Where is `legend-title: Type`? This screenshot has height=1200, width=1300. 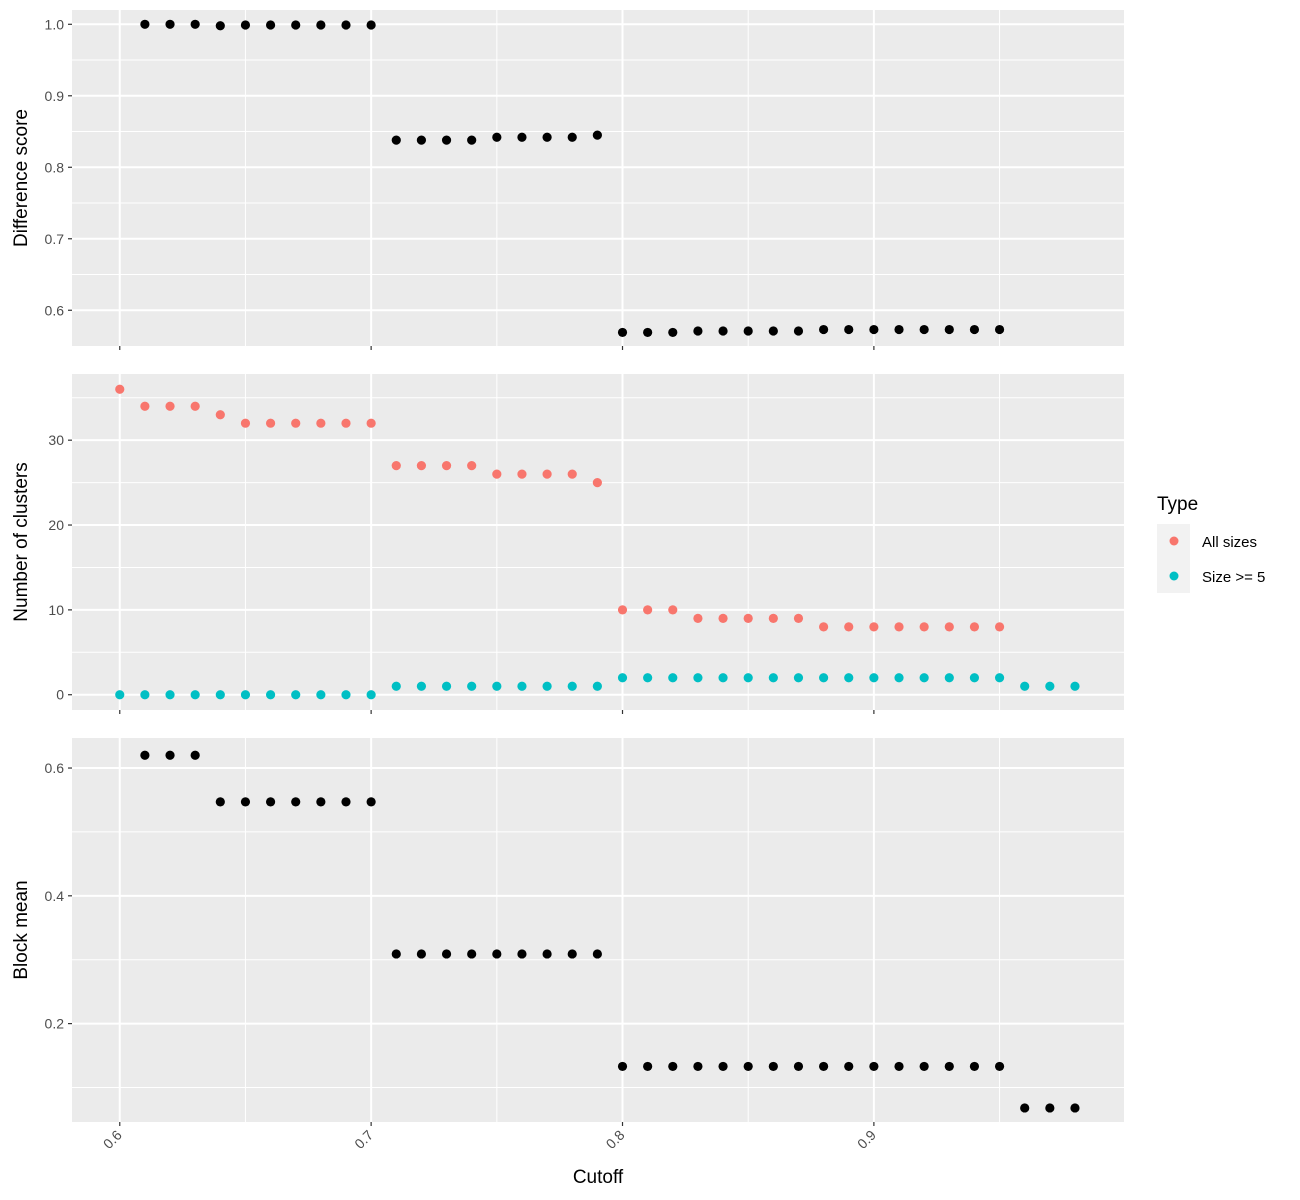 legend-title: Type is located at coordinates (1177, 504).